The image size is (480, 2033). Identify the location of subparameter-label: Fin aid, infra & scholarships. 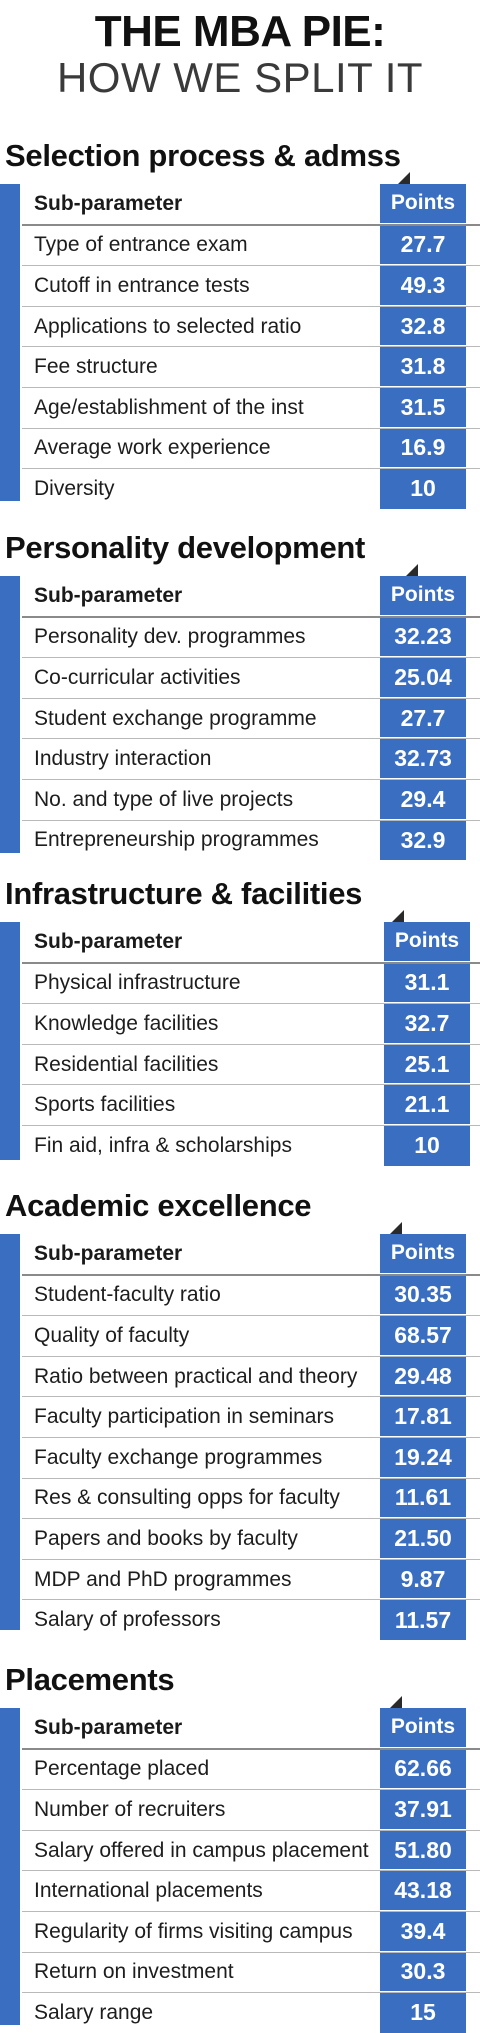
(163, 1145).